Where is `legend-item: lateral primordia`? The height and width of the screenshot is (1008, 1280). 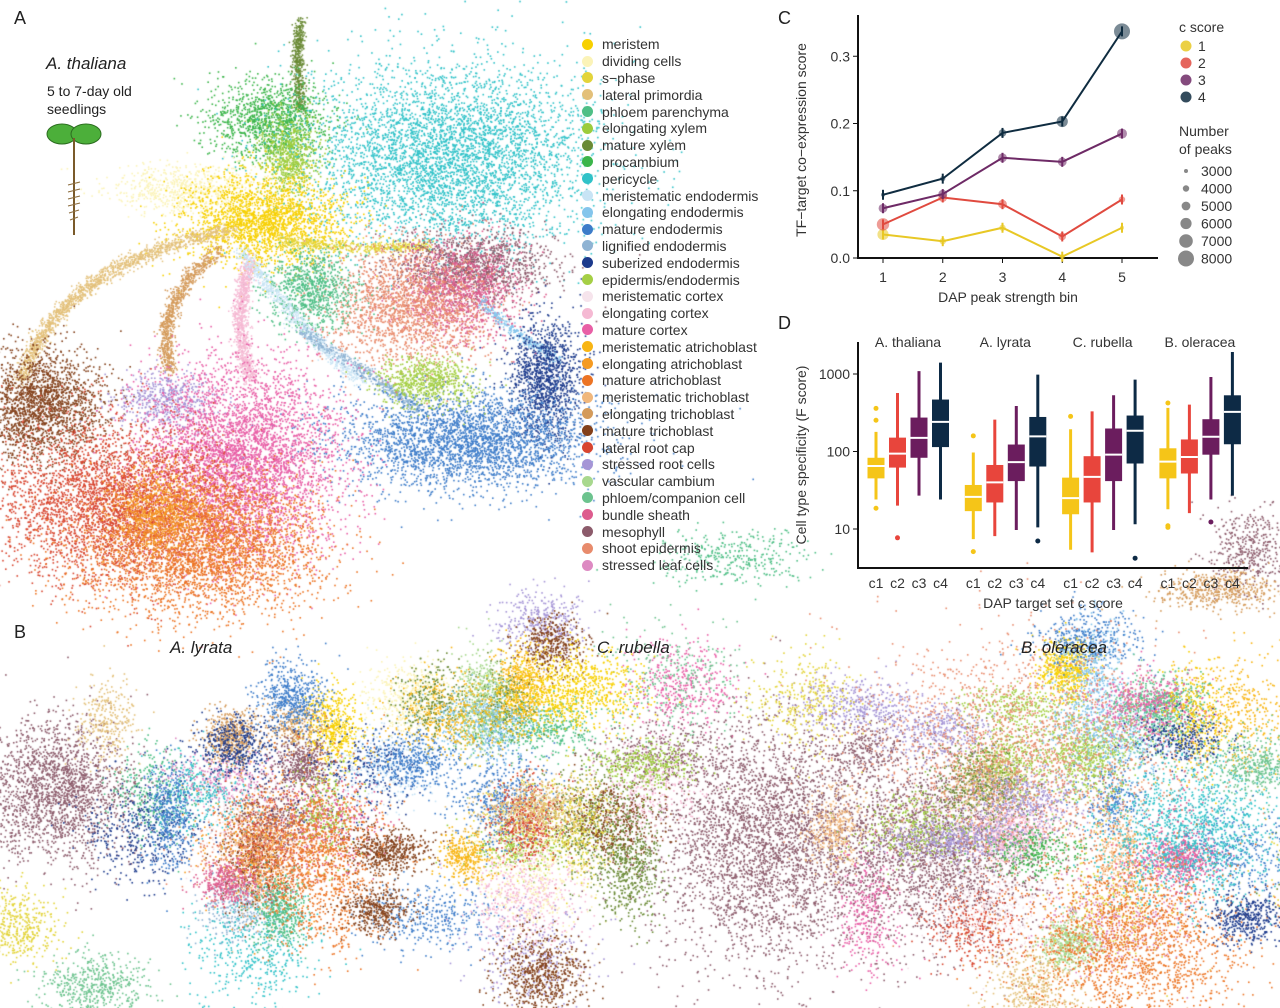
legend-item: lateral primordia is located at coordinates (670, 94).